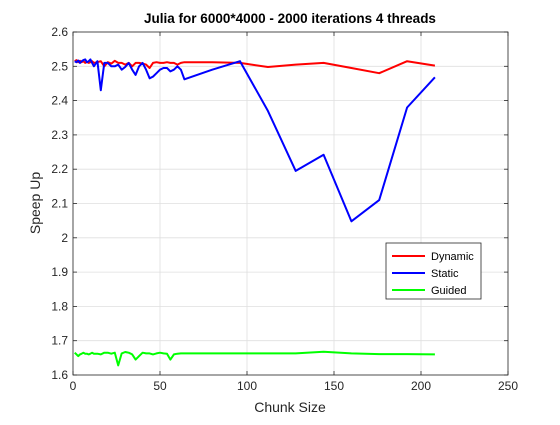  Describe the element at coordinates (290, 407) in the screenshot. I see `x-axis-label: Chunk Size` at that location.